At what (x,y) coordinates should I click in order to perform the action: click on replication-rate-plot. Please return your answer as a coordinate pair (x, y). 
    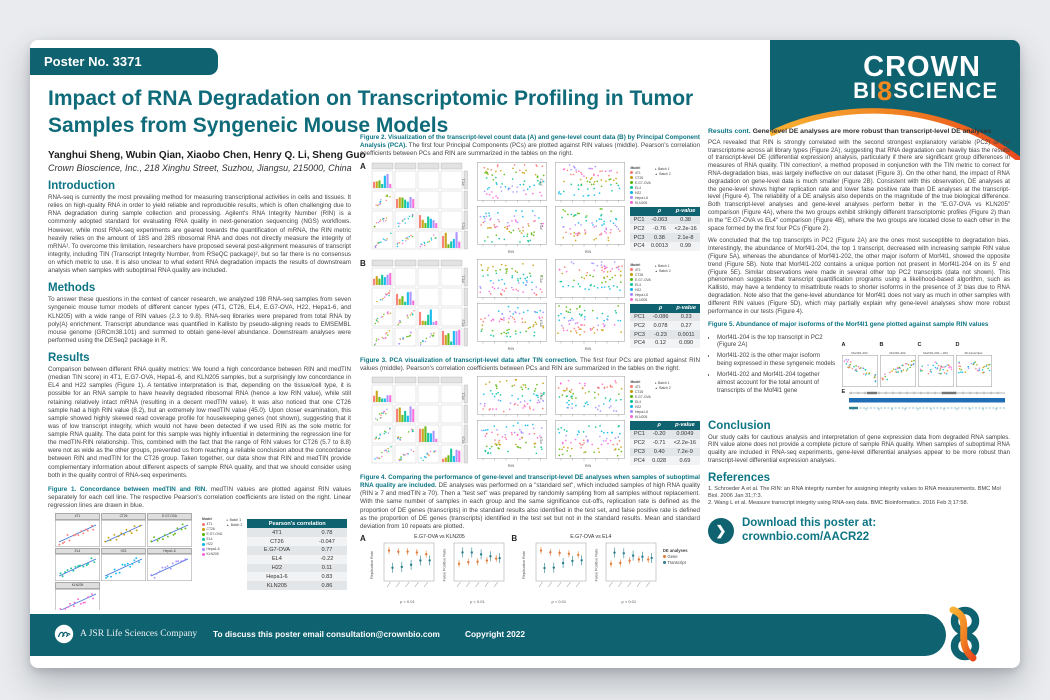
    Looking at the image, I should click on (558, 566).